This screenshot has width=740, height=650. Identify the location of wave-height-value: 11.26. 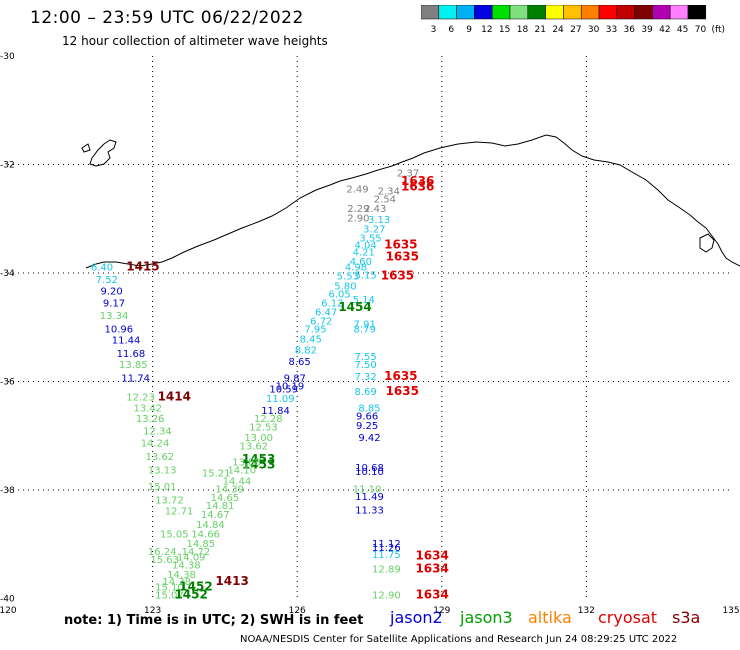
(386, 548).